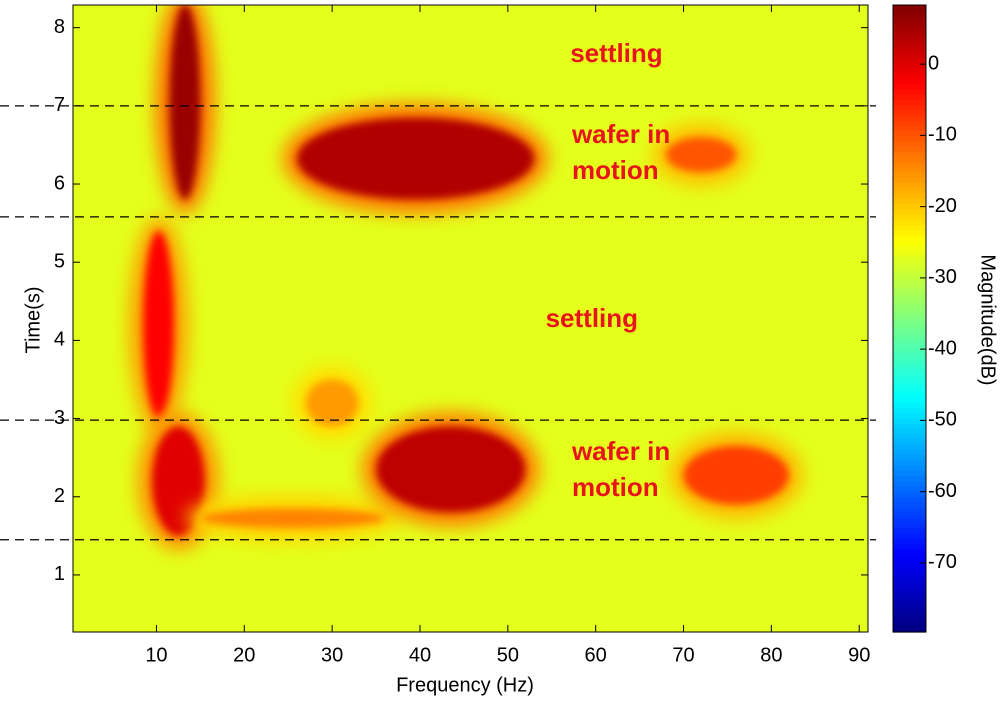 The height and width of the screenshot is (713, 1006). What do you see at coordinates (59, 340) in the screenshot?
I see `y-tick-label: 4` at bounding box center [59, 340].